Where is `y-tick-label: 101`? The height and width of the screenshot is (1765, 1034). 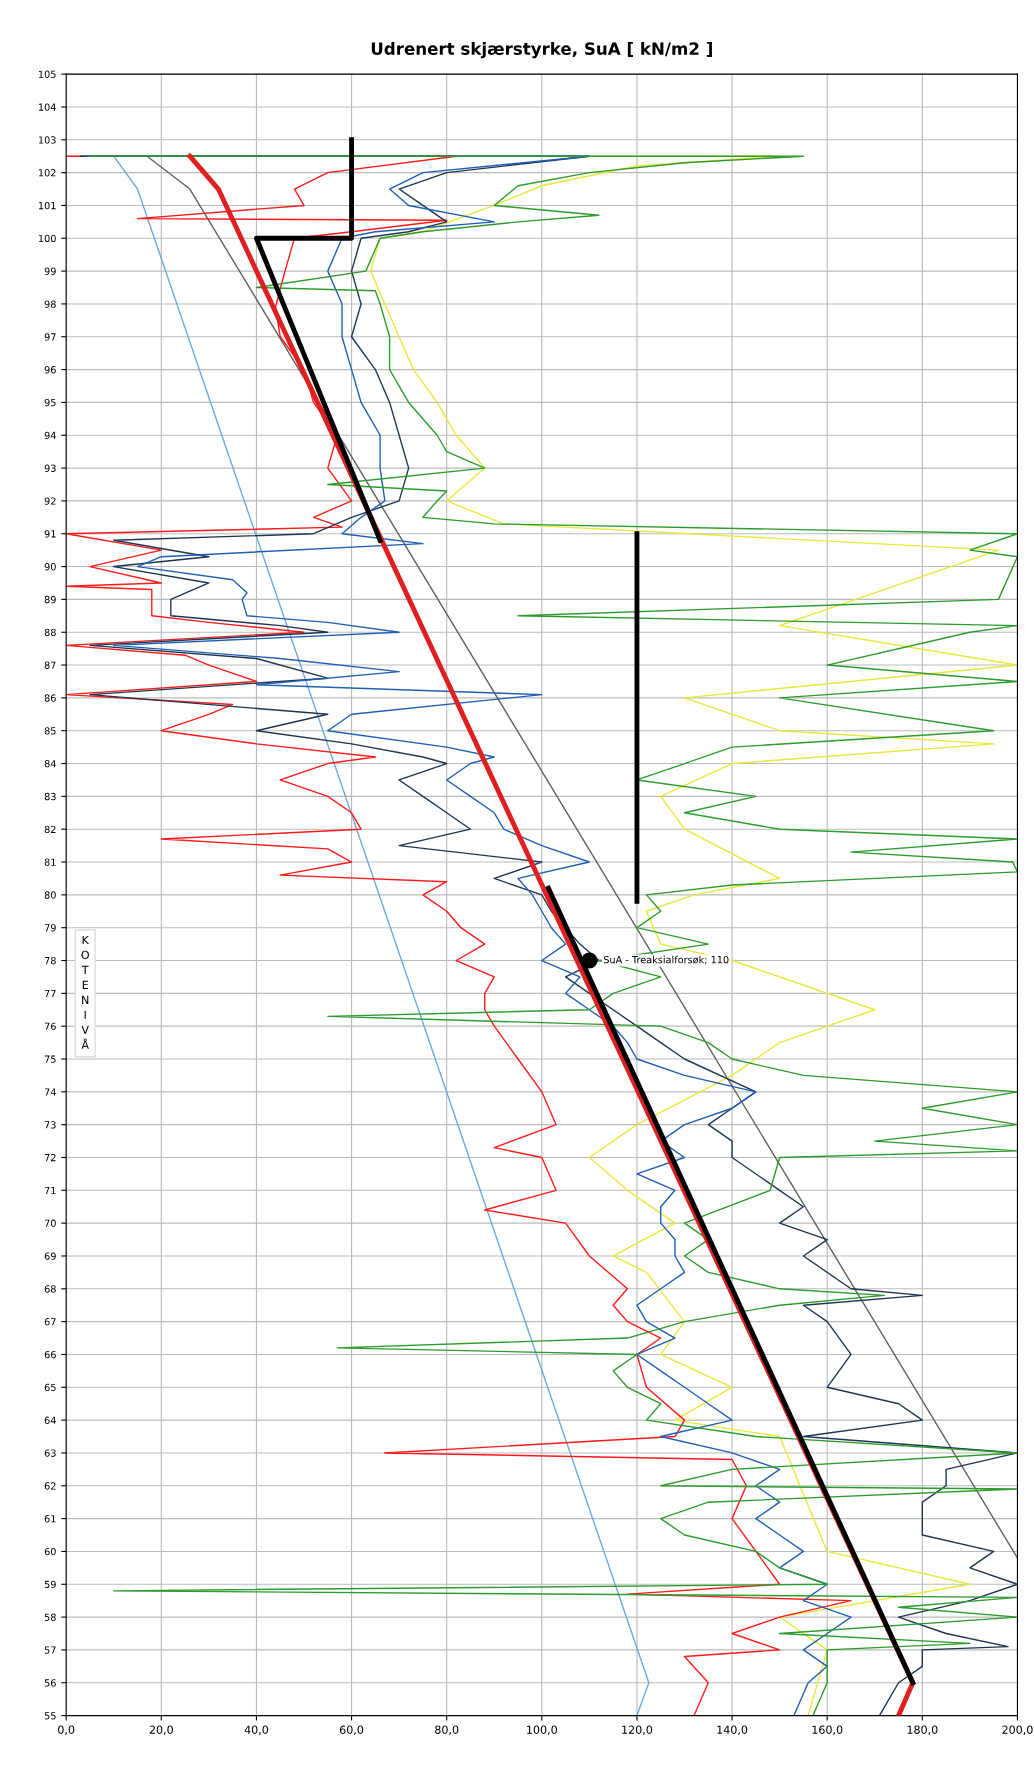 y-tick-label: 101 is located at coordinates (47, 205).